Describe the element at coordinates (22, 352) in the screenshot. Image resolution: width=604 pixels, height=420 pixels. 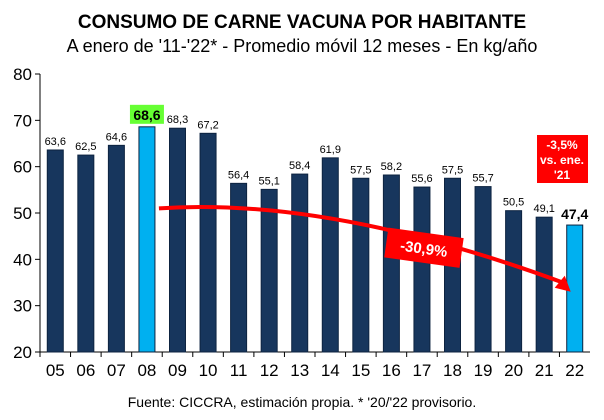
I see `y-tick-label: 20` at that location.